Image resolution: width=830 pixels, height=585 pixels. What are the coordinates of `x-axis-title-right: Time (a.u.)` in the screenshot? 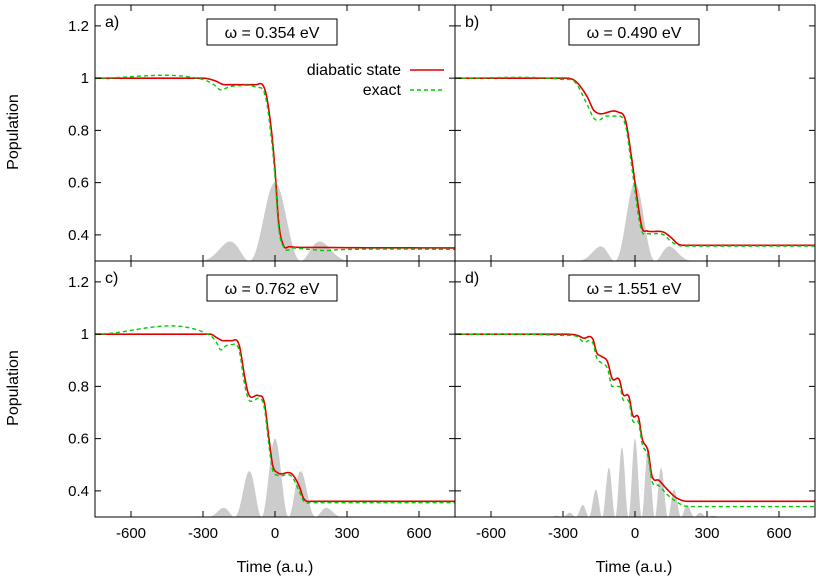 It's located at (634, 567).